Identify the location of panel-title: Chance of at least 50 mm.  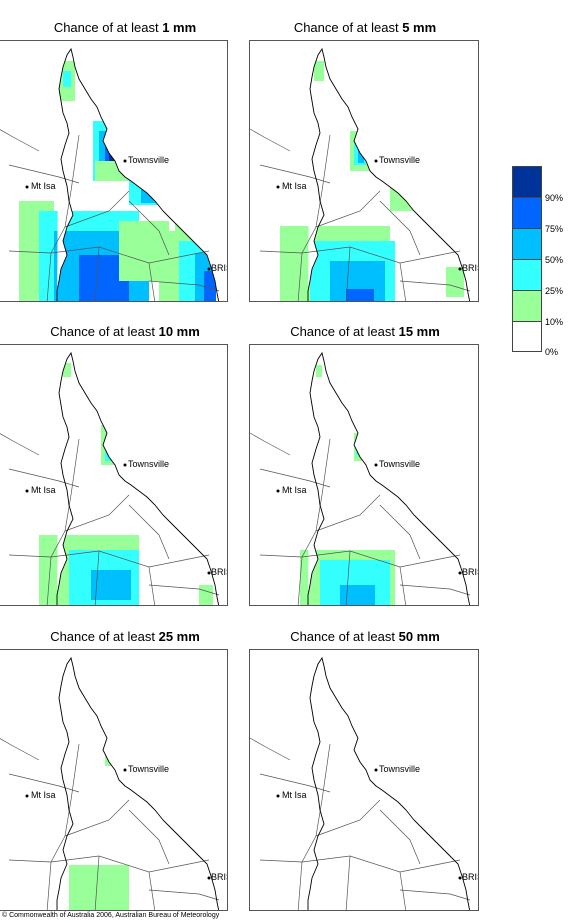
(365, 636).